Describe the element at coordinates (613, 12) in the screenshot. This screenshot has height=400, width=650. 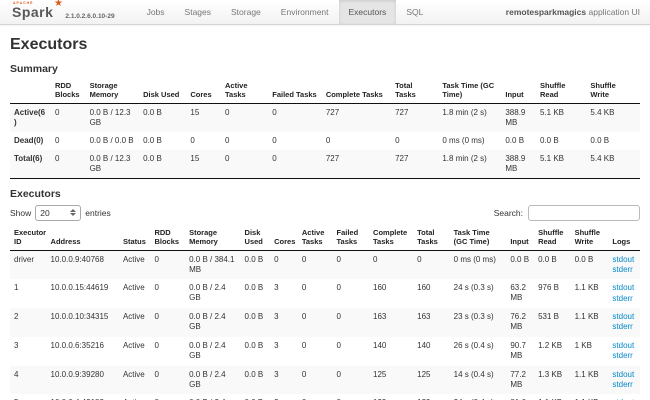
I see `application-ui-suffix: application UI` at that location.